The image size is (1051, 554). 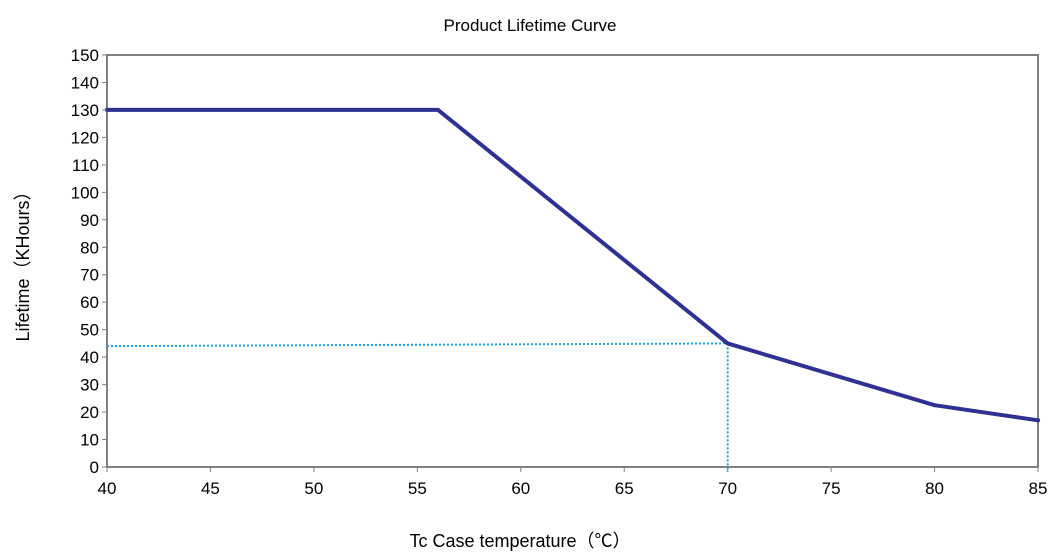 I want to click on y-tick-label: 60, so click(x=89, y=302).